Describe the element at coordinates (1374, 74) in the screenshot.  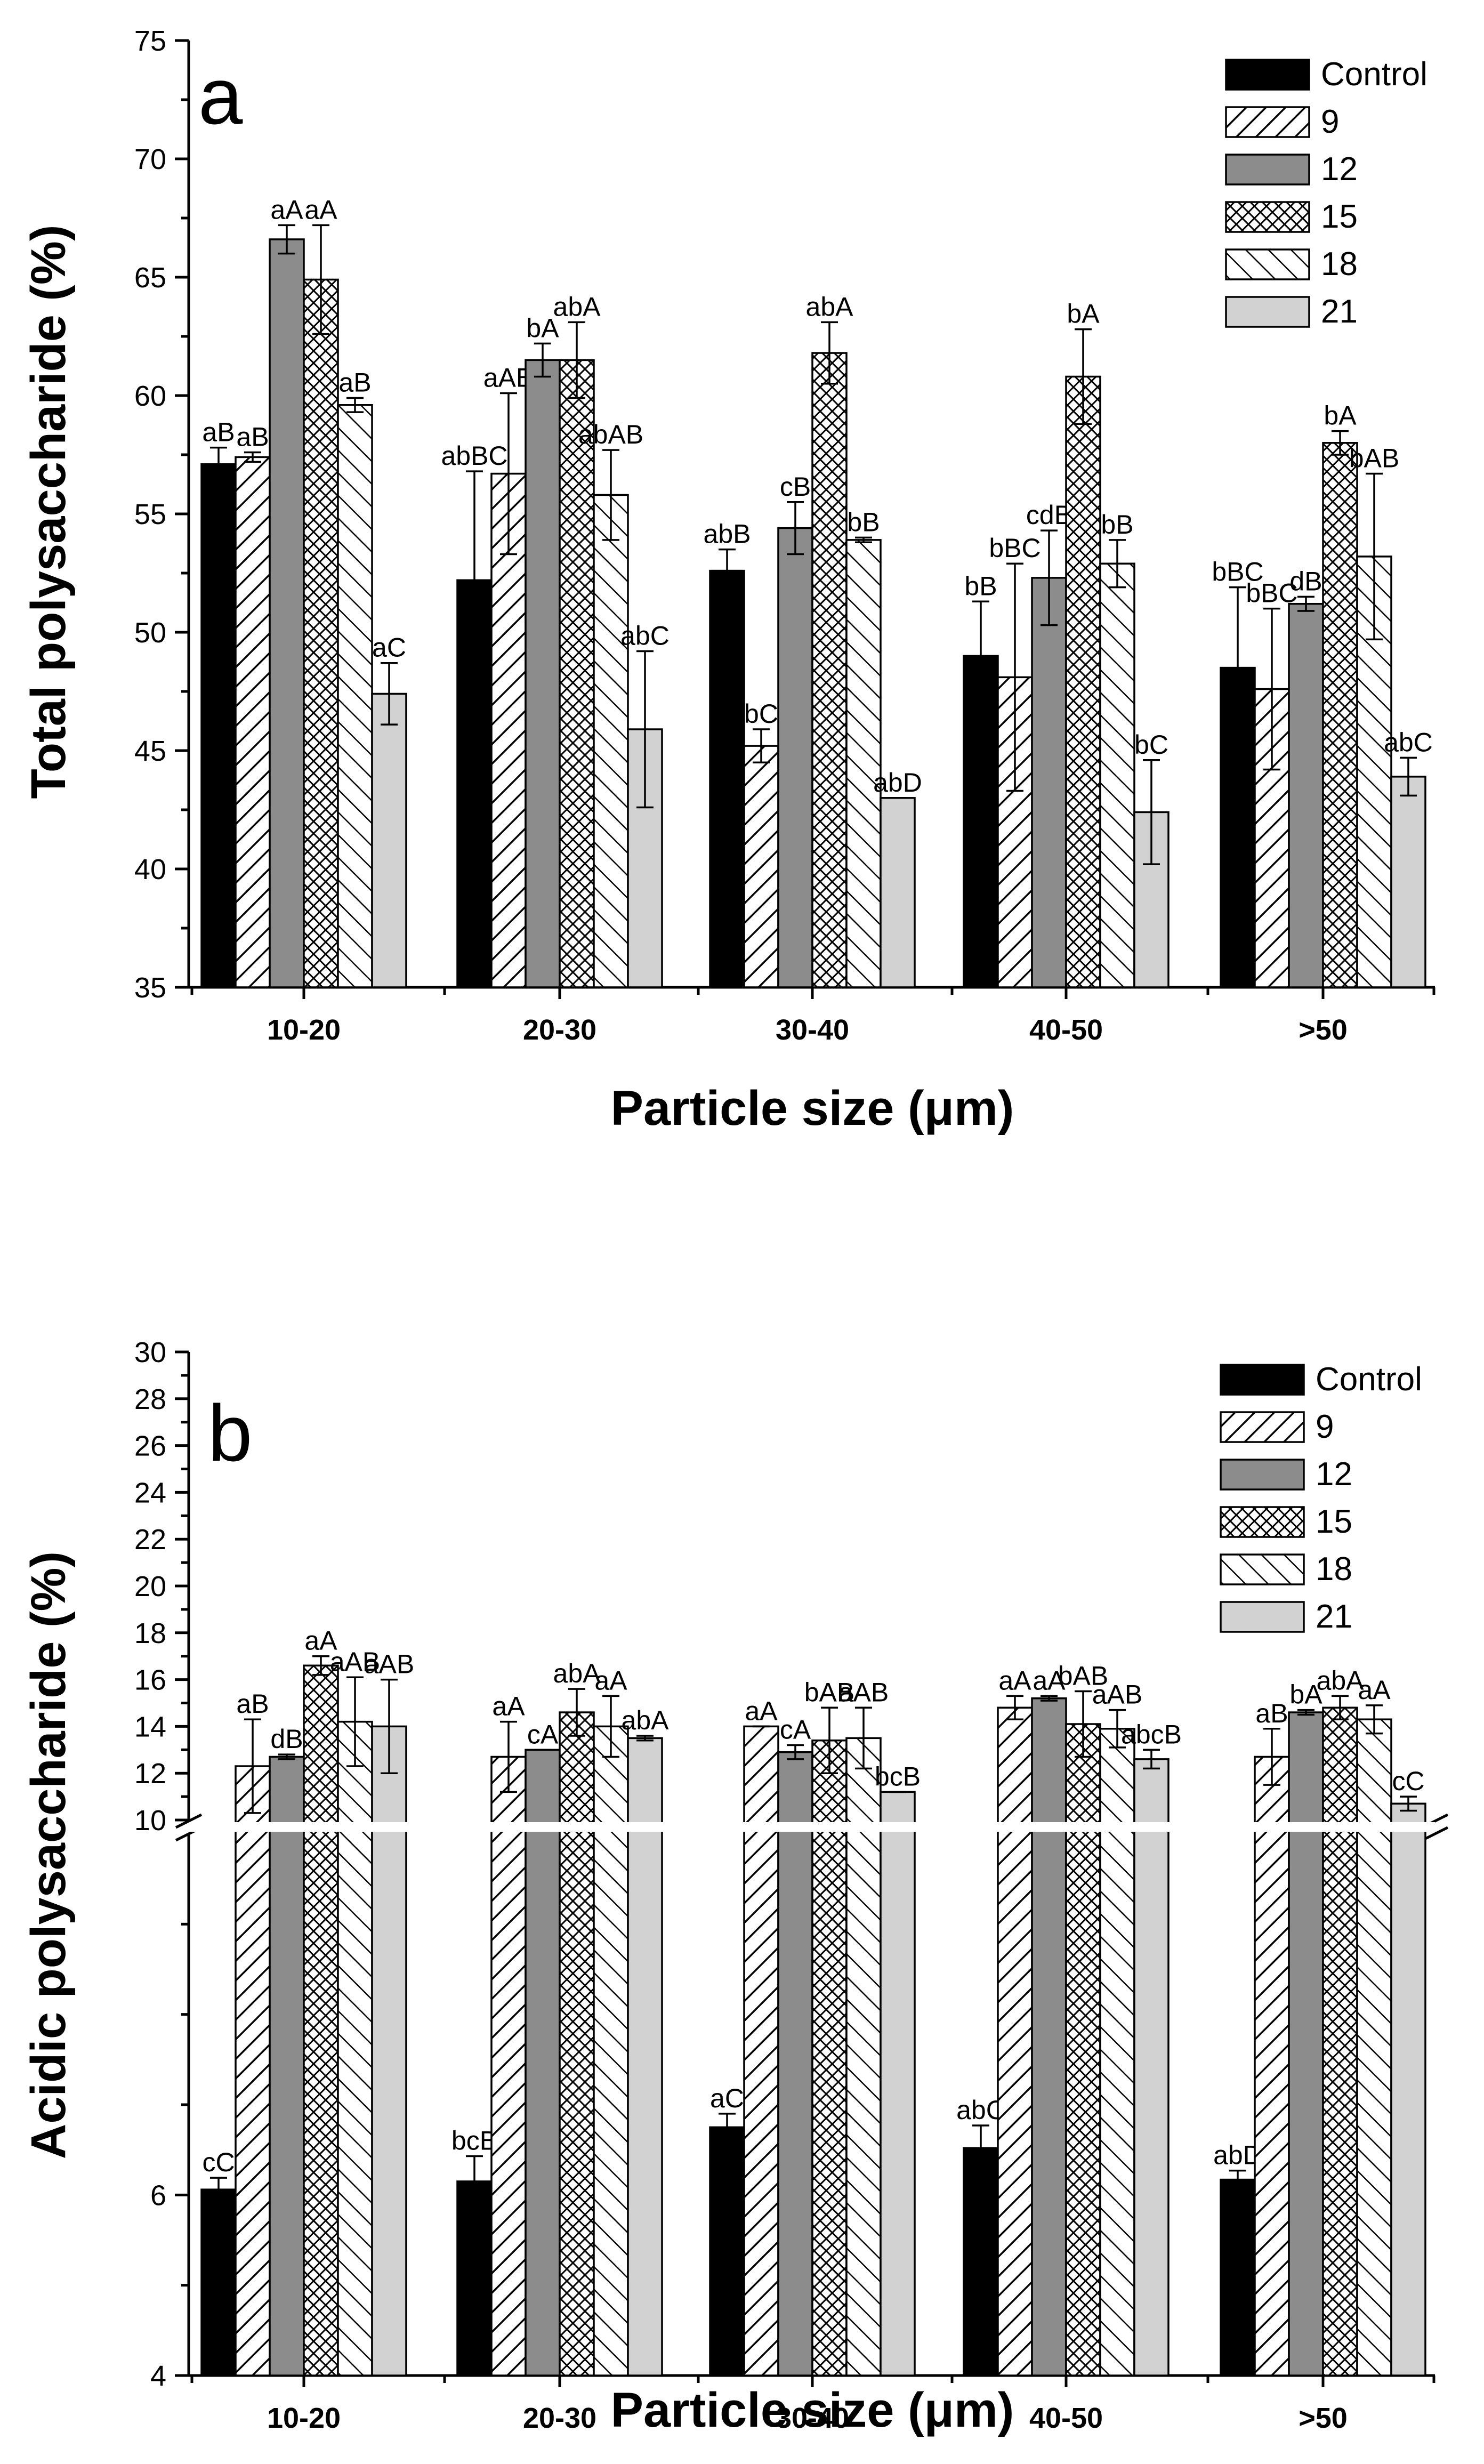
I see `panel-a-legend-label: Control` at that location.